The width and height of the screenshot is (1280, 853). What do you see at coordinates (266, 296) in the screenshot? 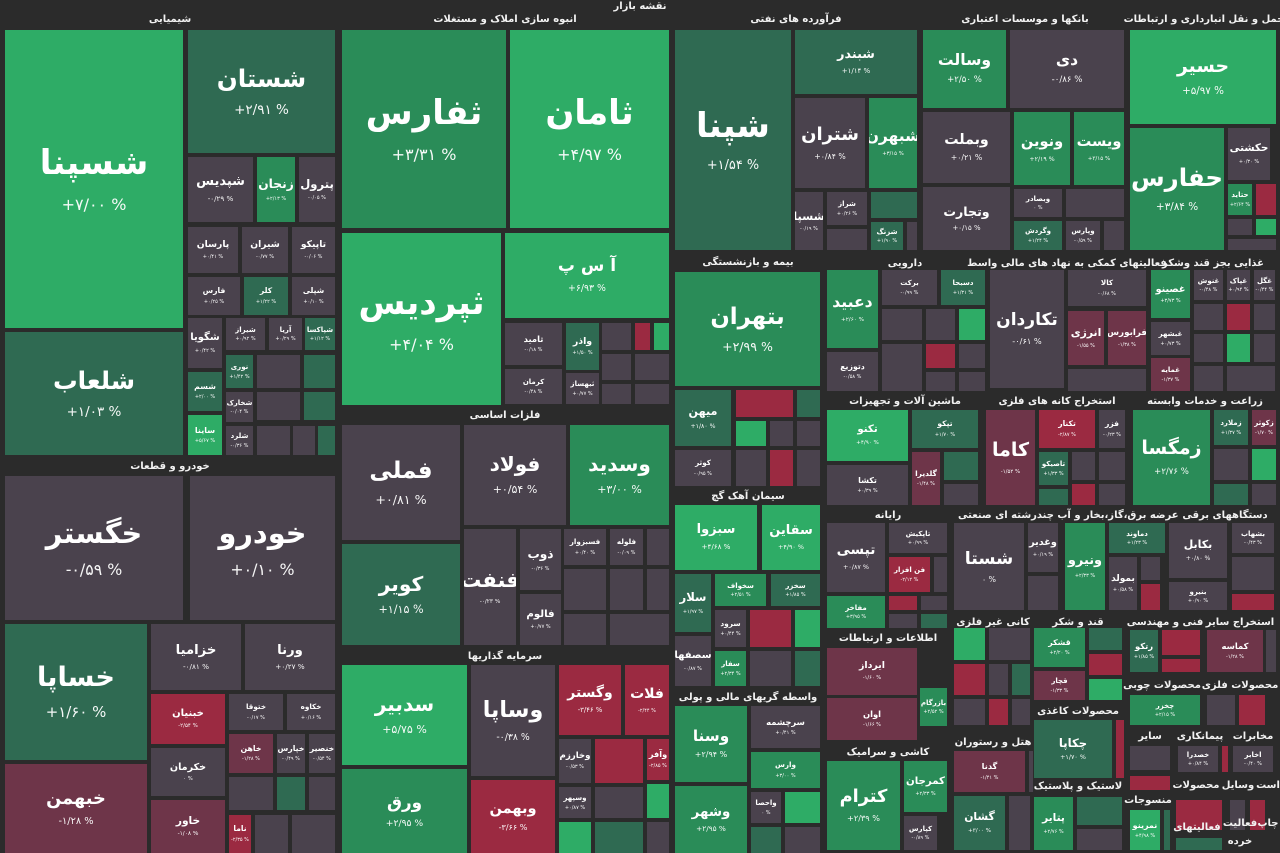
I see `stock-tile: کلر +۱/۲۲ %` at bounding box center [266, 296].